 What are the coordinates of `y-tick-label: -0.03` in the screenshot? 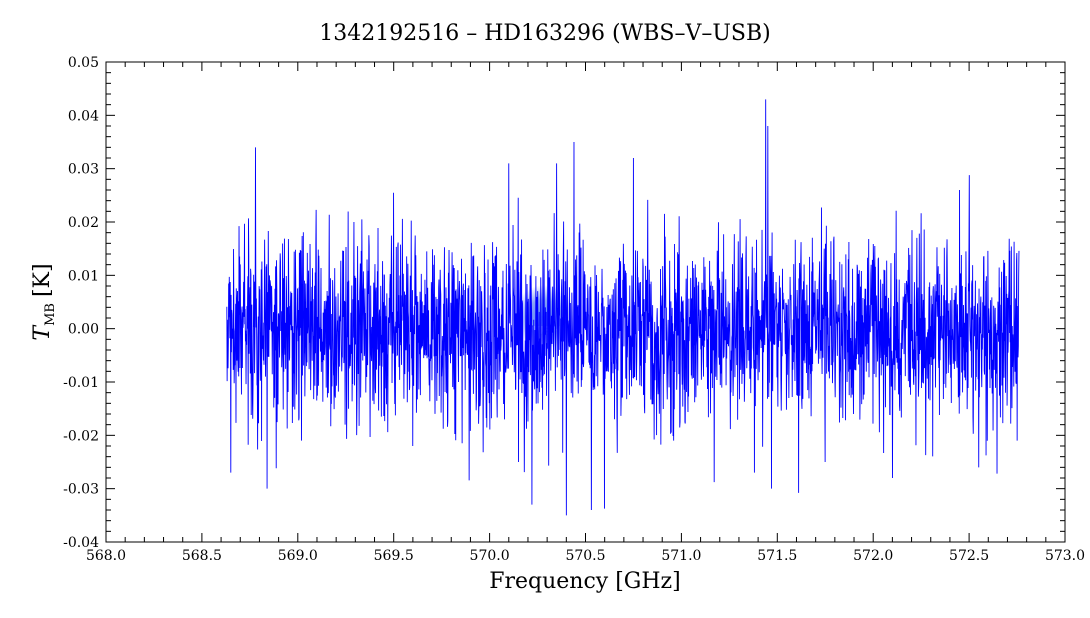 It's located at (81, 490).